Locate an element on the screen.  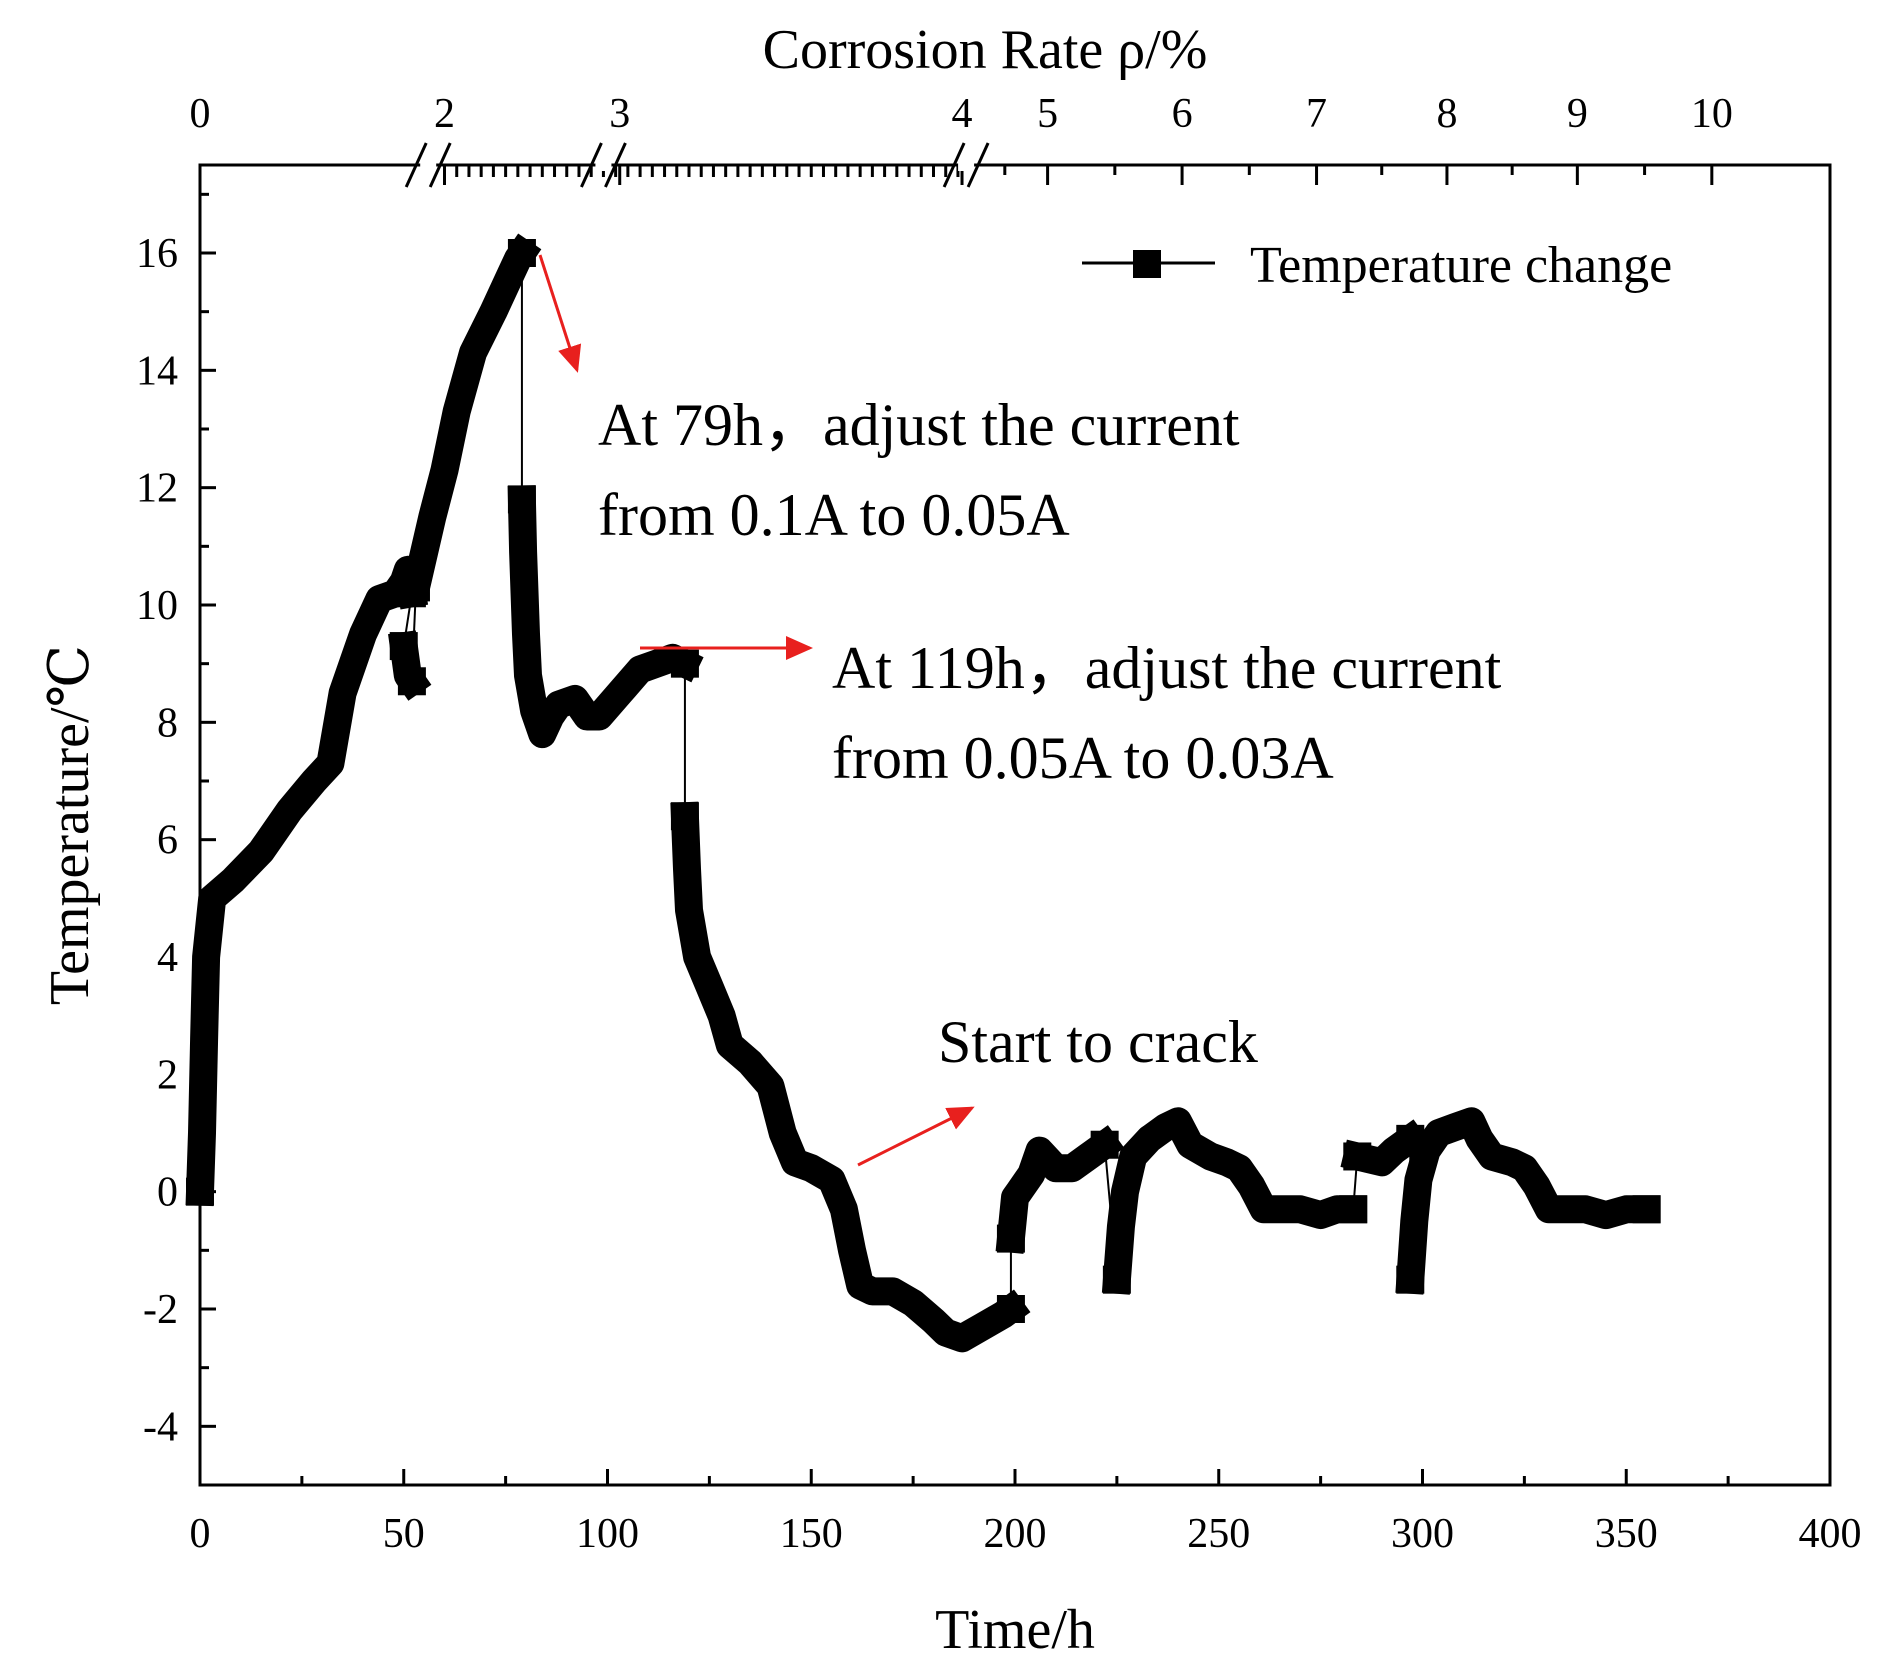
y-tick-label: 14 is located at coordinates (157, 371).